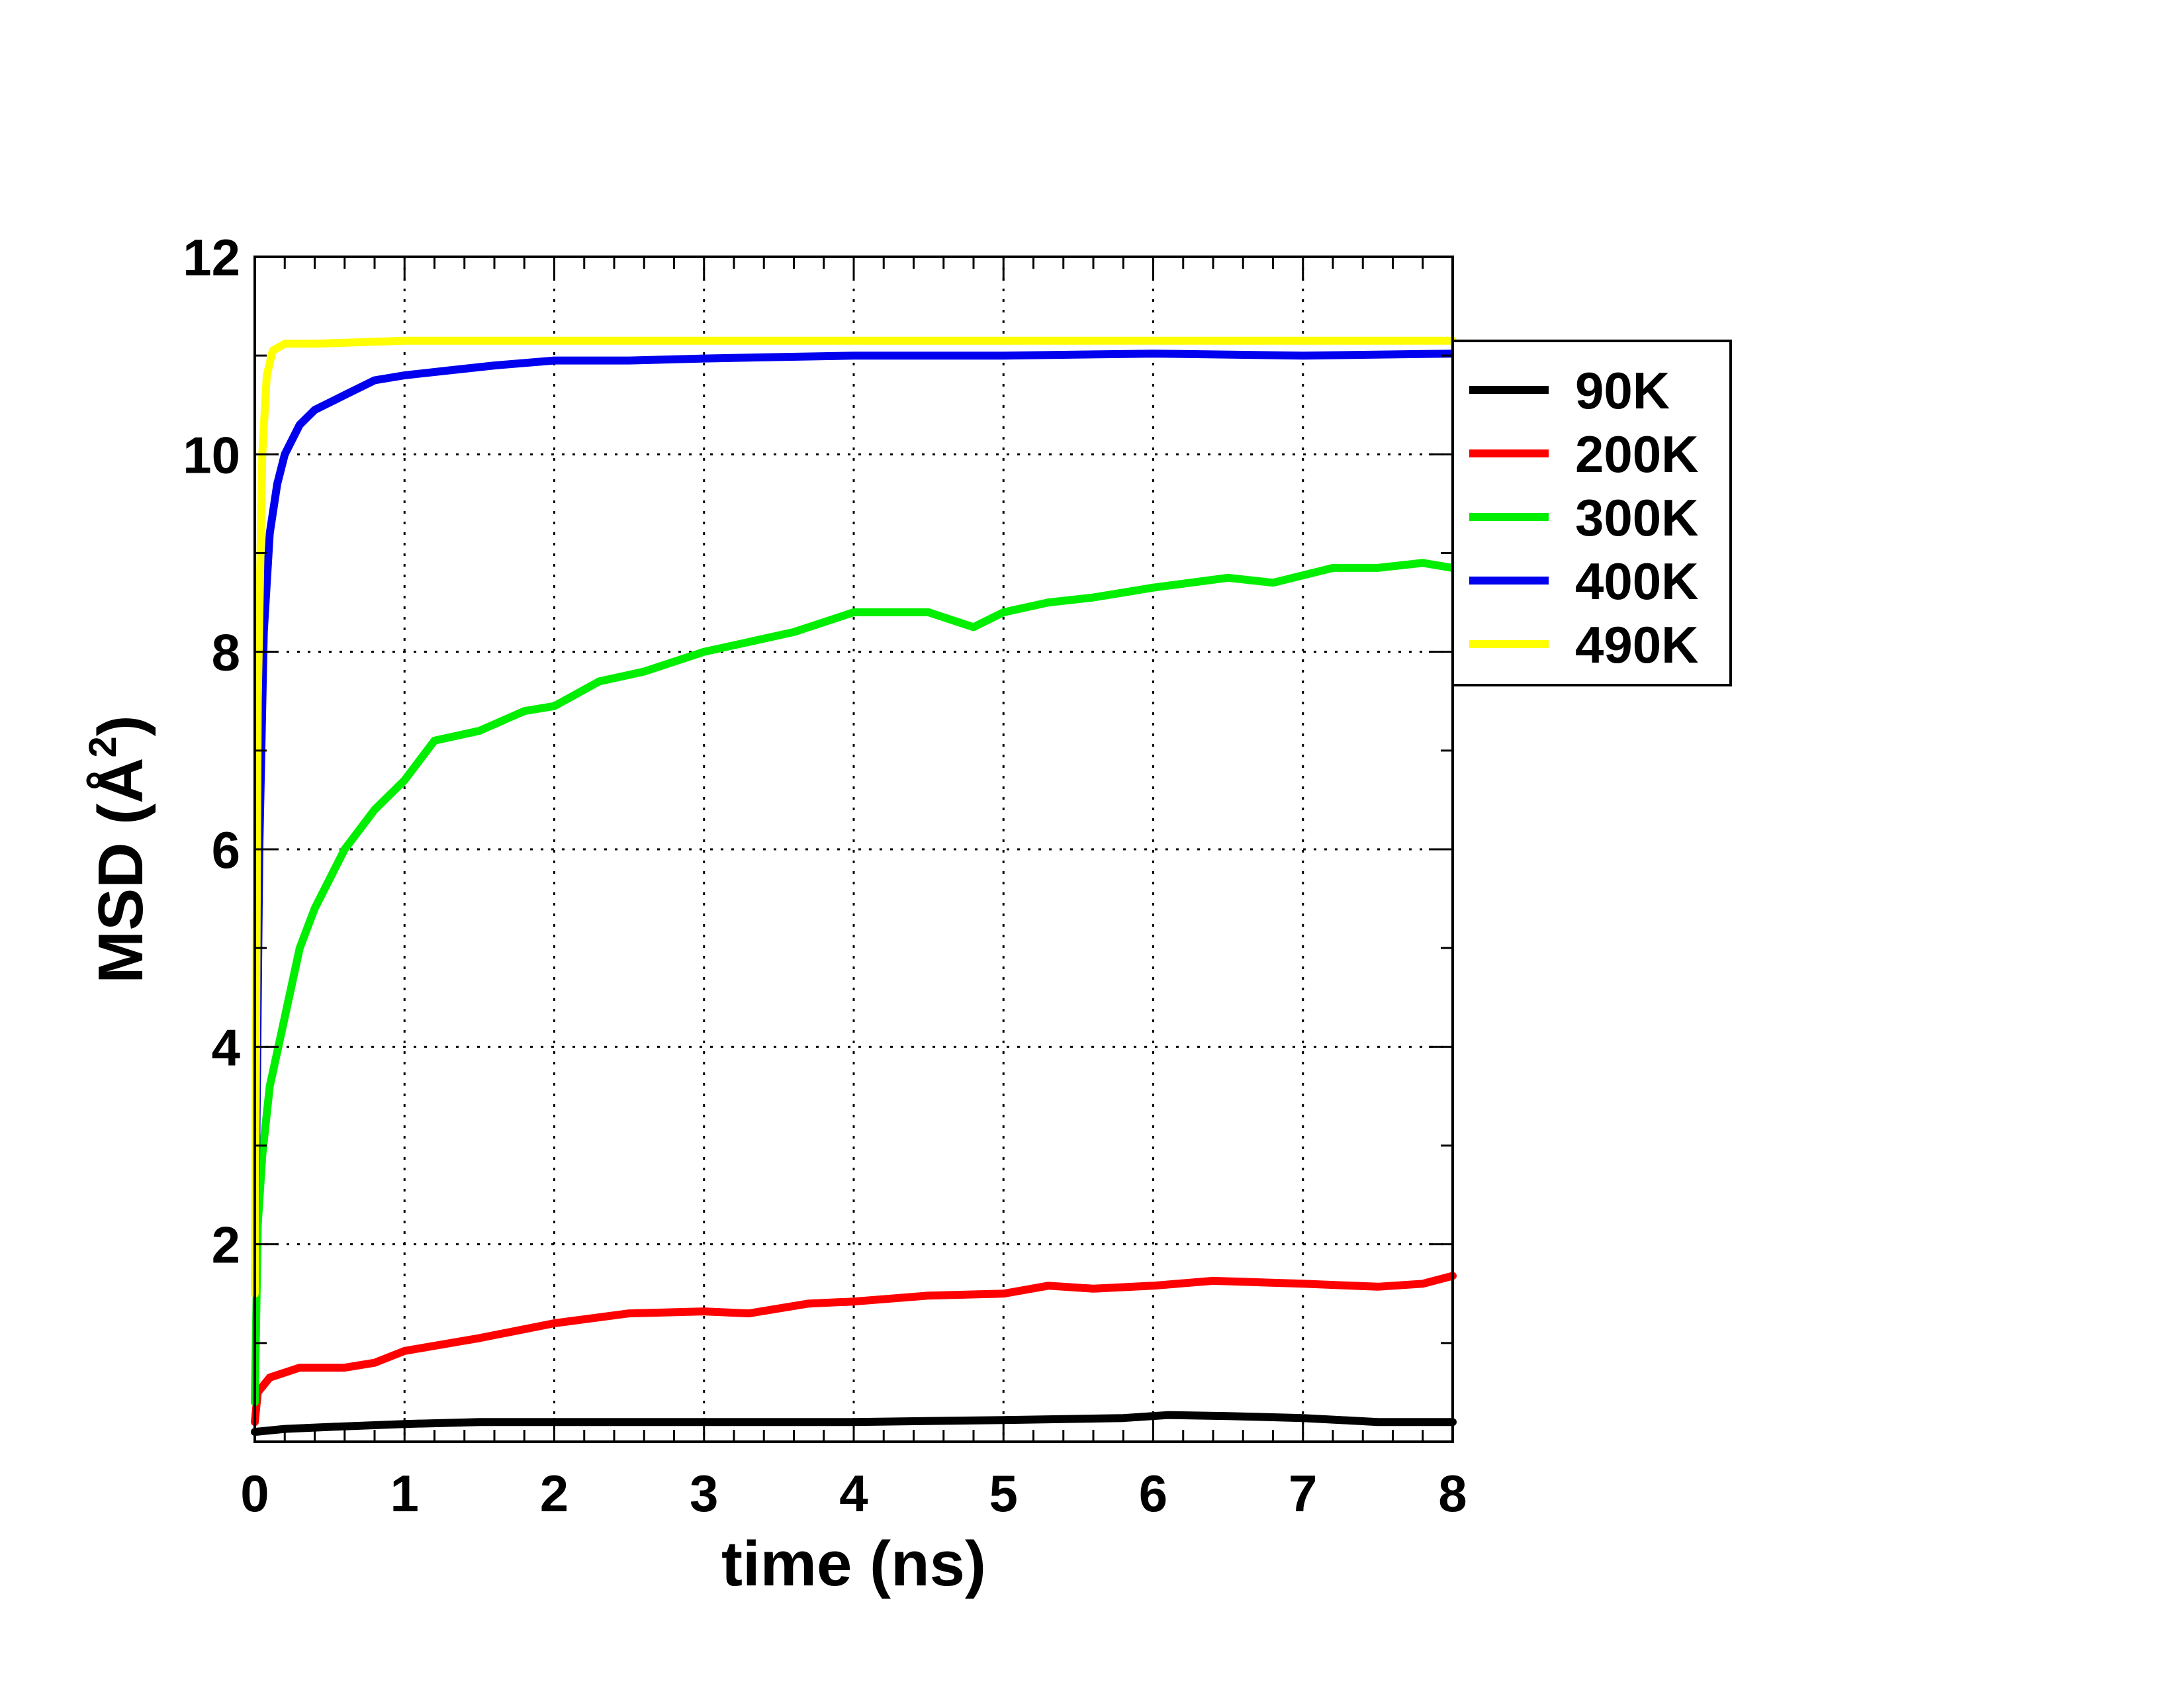  Describe the element at coordinates (1636, 518) in the screenshot. I see `legend-label-300K: 300K` at that location.